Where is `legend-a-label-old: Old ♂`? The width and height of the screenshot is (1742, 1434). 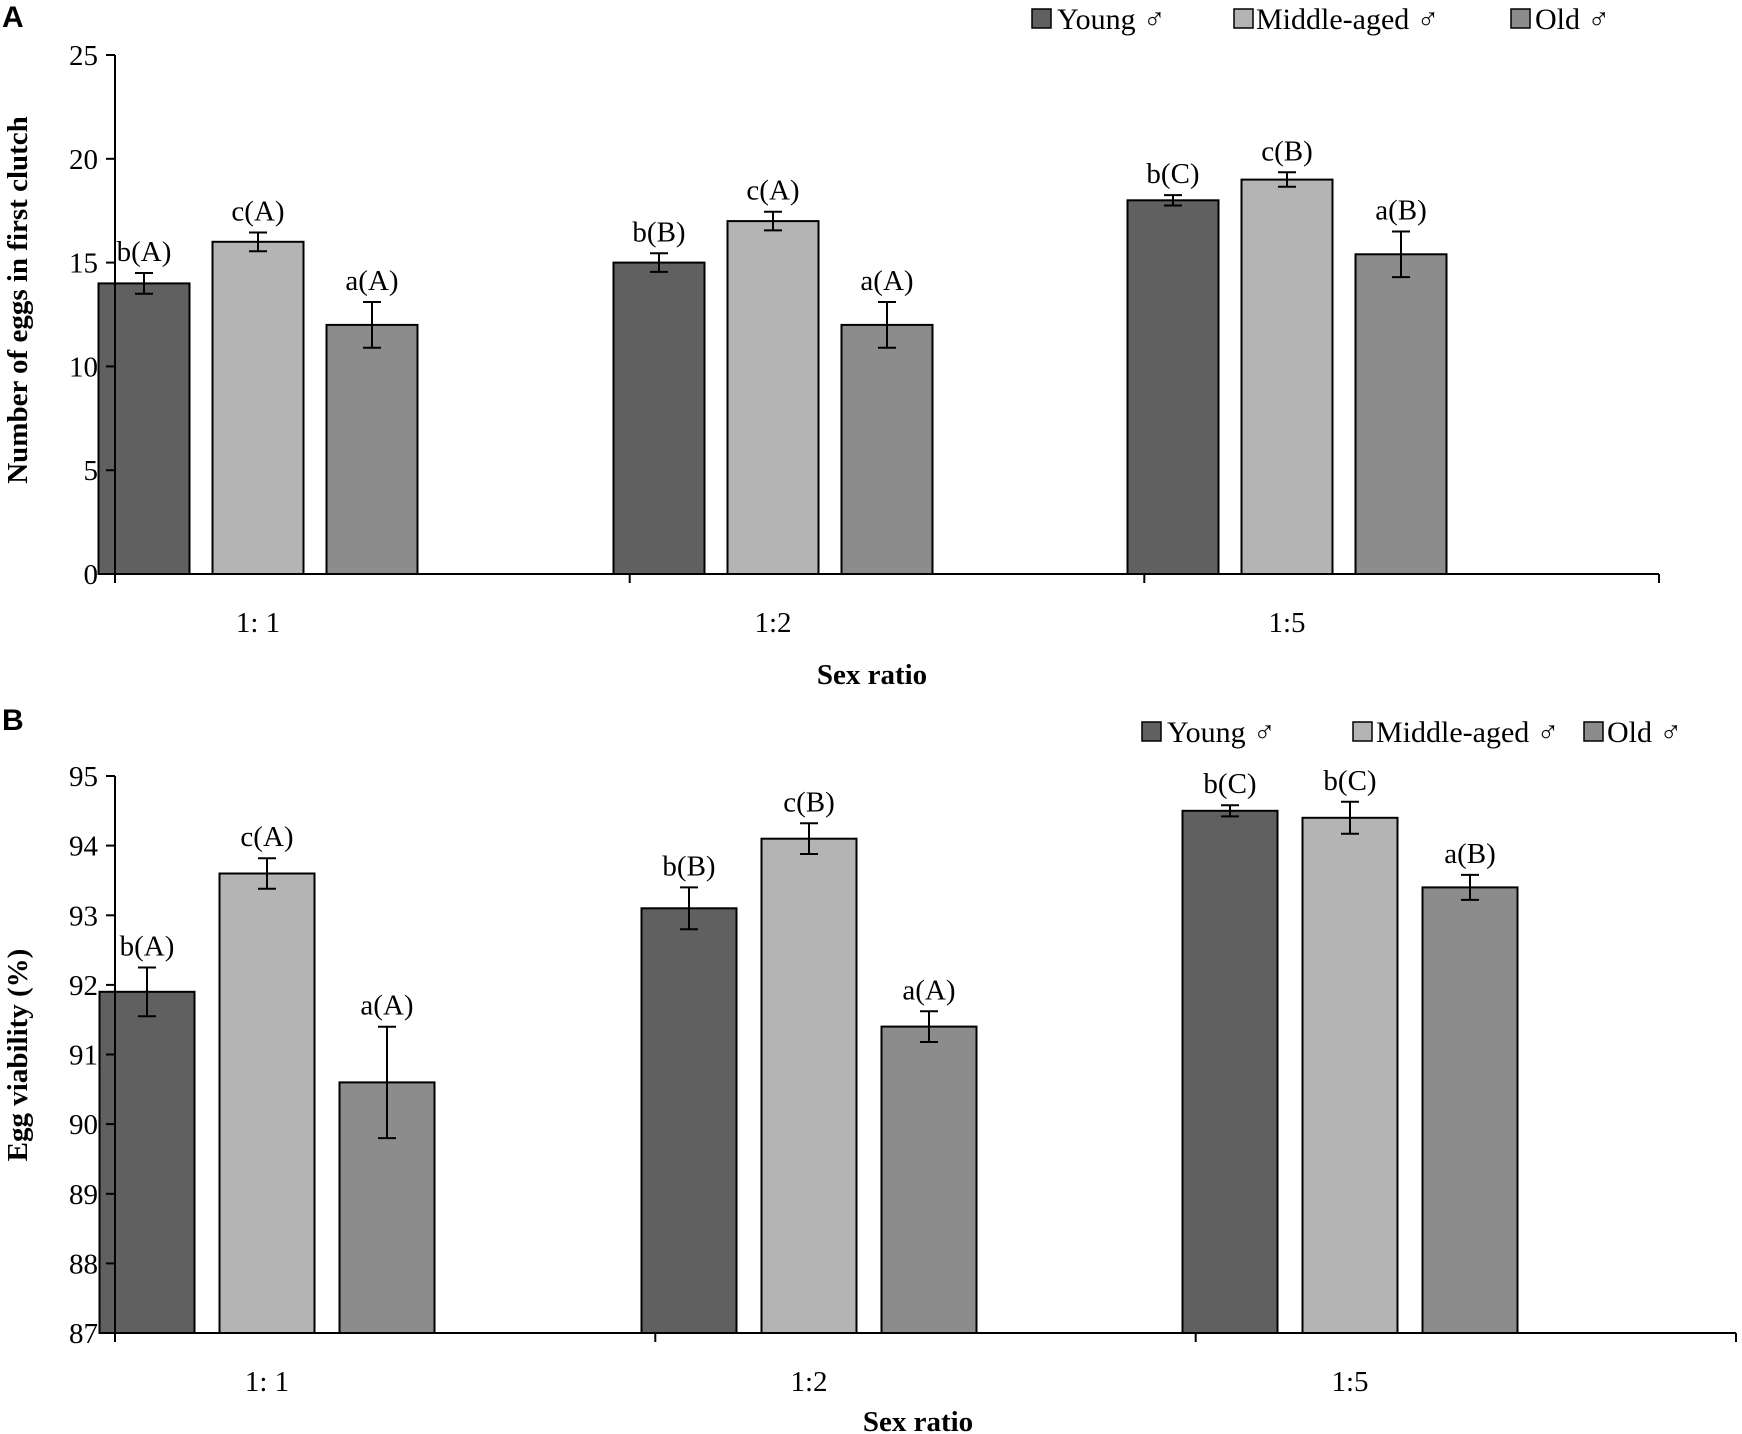
legend-a-label-old: Old ♂ is located at coordinates (1572, 19).